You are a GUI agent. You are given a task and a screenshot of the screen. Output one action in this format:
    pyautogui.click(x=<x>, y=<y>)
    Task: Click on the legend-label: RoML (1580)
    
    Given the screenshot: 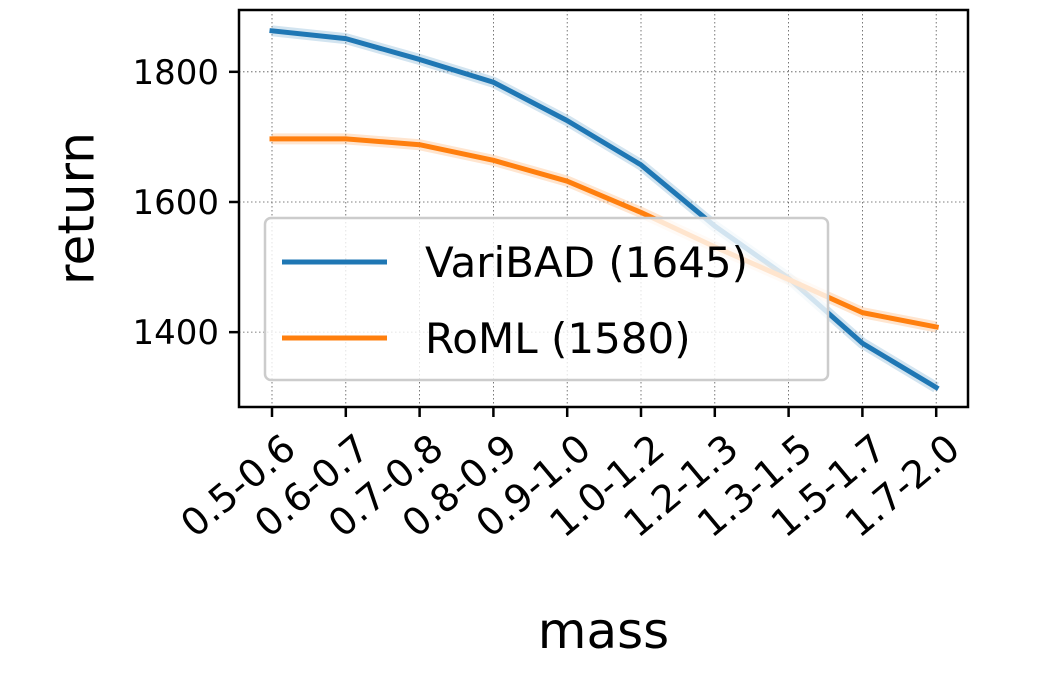 What is the action you would take?
    pyautogui.click(x=558, y=338)
    